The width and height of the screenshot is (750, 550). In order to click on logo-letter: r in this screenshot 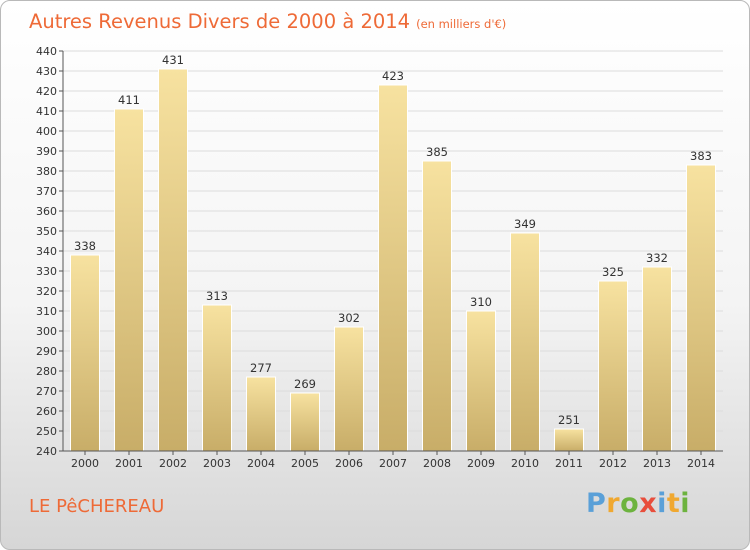, I will do `click(613, 503)`.